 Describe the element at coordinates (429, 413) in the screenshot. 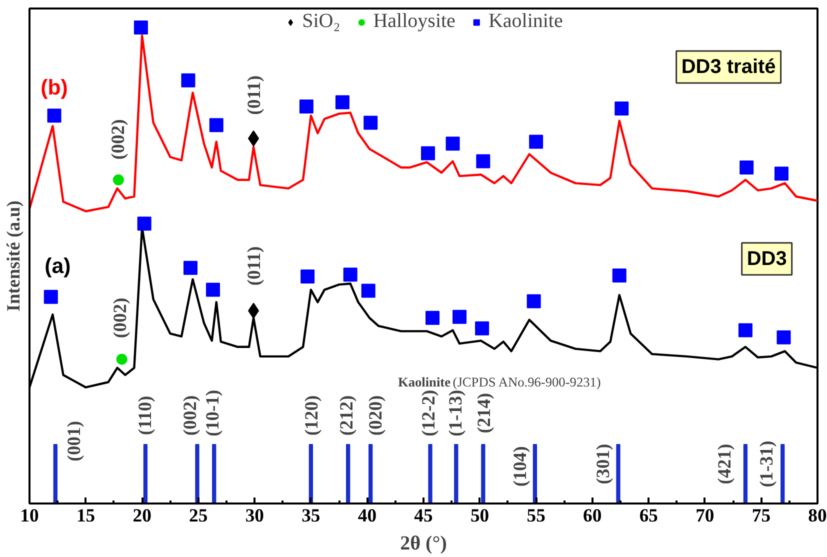

I see `annotation: (12-2)` at that location.